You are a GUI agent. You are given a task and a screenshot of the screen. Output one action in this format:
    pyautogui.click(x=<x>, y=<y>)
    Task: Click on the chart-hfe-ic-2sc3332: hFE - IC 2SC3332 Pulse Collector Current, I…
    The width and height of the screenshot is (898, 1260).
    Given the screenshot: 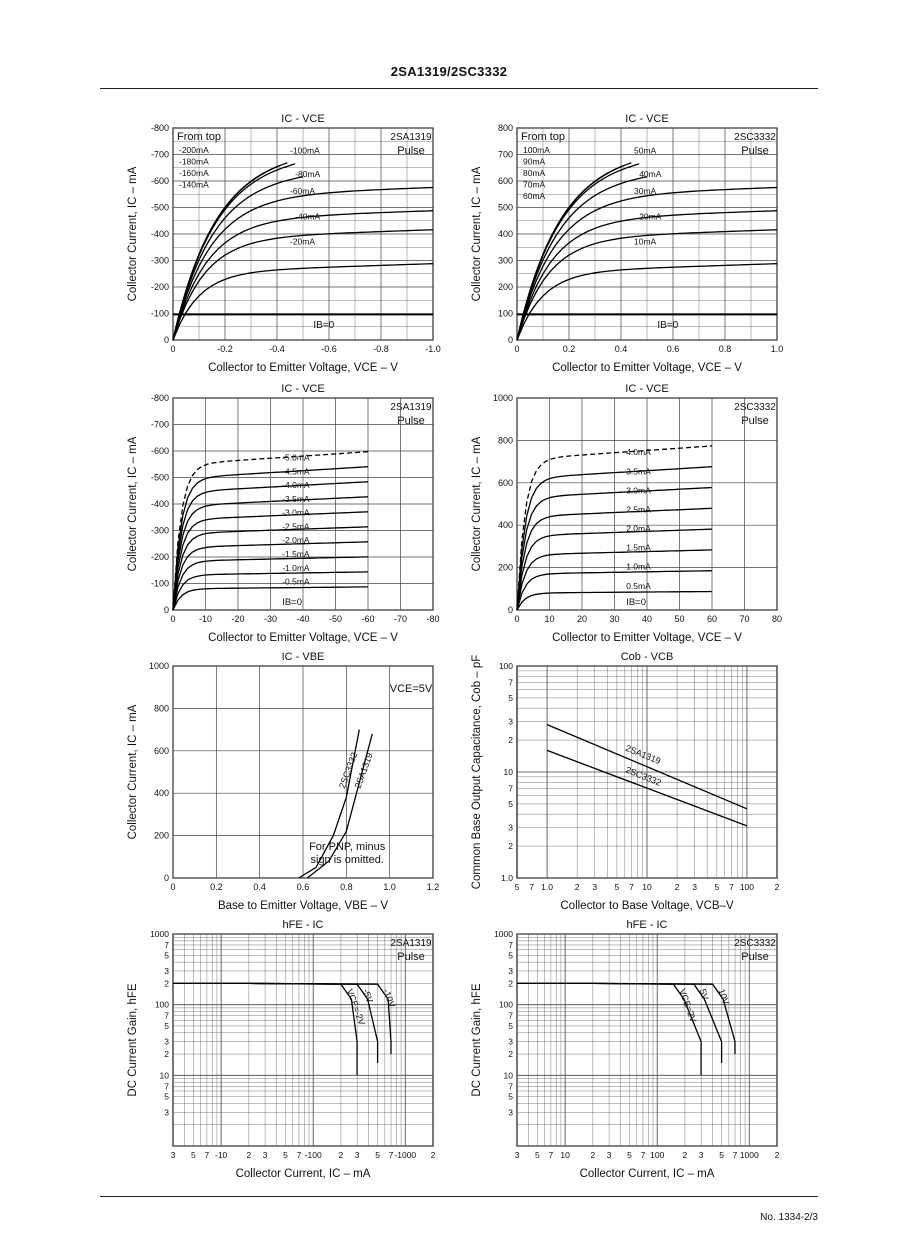 What is the action you would take?
    pyautogui.click(x=625, y=1049)
    